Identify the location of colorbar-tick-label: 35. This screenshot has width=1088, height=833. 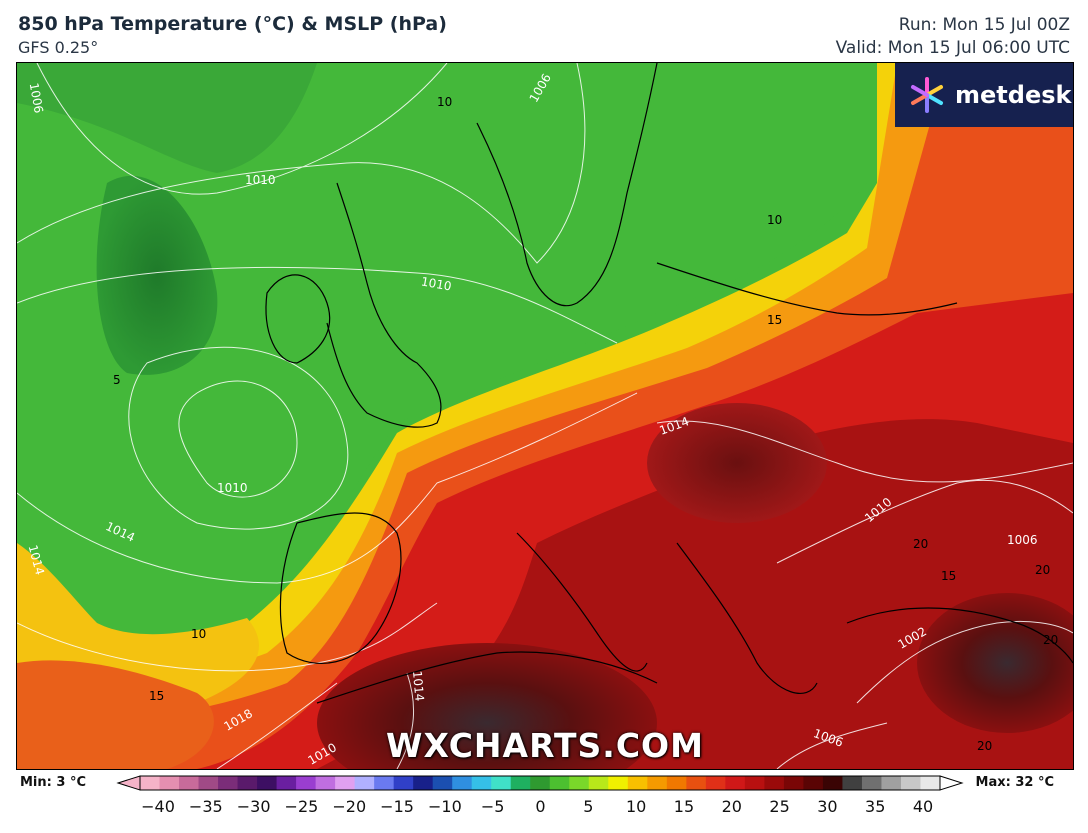
(875, 806).